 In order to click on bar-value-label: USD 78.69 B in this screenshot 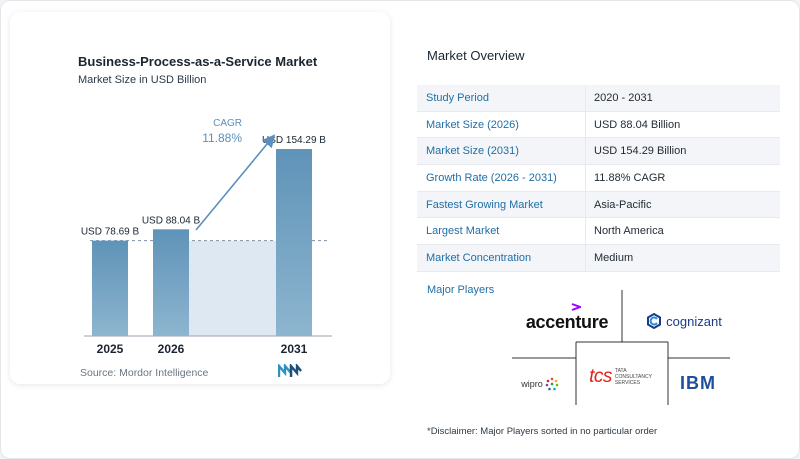, I will do `click(110, 232)`.